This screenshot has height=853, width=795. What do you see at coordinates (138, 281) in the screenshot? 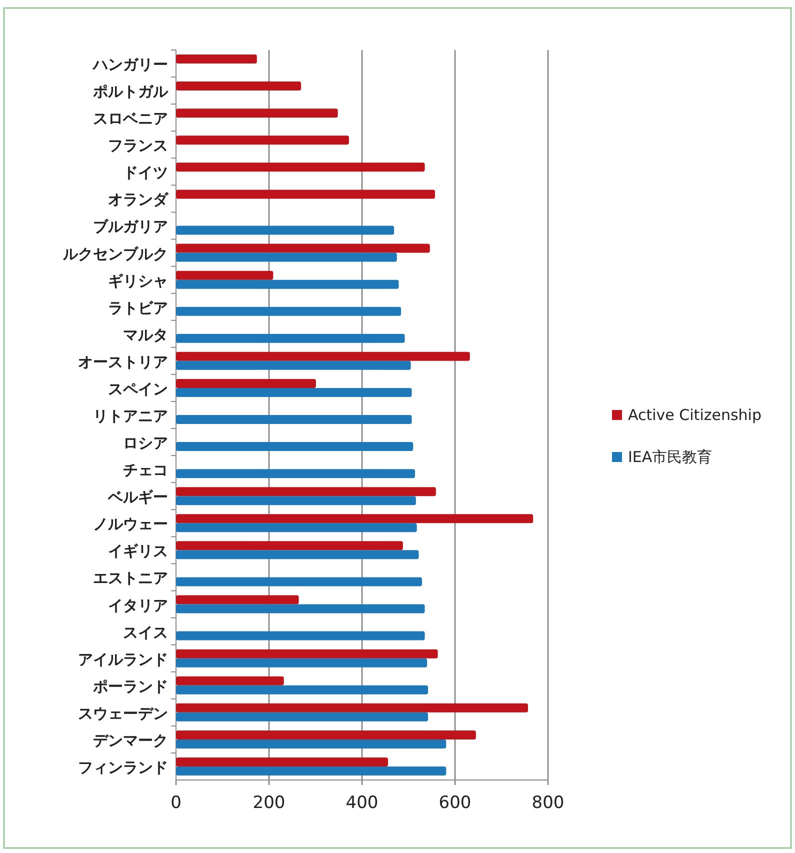
I see `y-tick-label: ギリシャ` at bounding box center [138, 281].